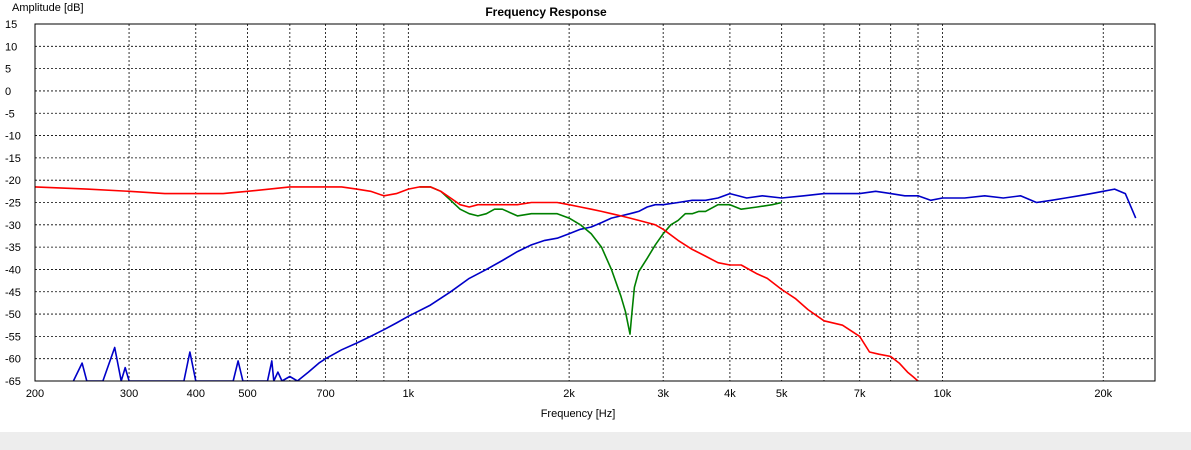  Describe the element at coordinates (1103, 394) in the screenshot. I see `x-tick-label: 20k` at that location.